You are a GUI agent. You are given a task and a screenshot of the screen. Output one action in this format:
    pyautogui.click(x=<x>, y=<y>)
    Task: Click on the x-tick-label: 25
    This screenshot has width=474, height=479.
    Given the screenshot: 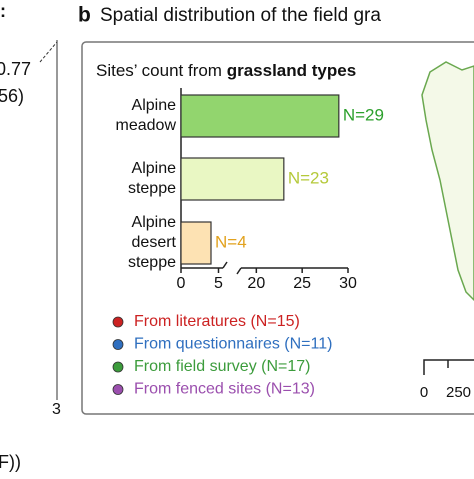 What is the action you would take?
    pyautogui.click(x=302, y=283)
    